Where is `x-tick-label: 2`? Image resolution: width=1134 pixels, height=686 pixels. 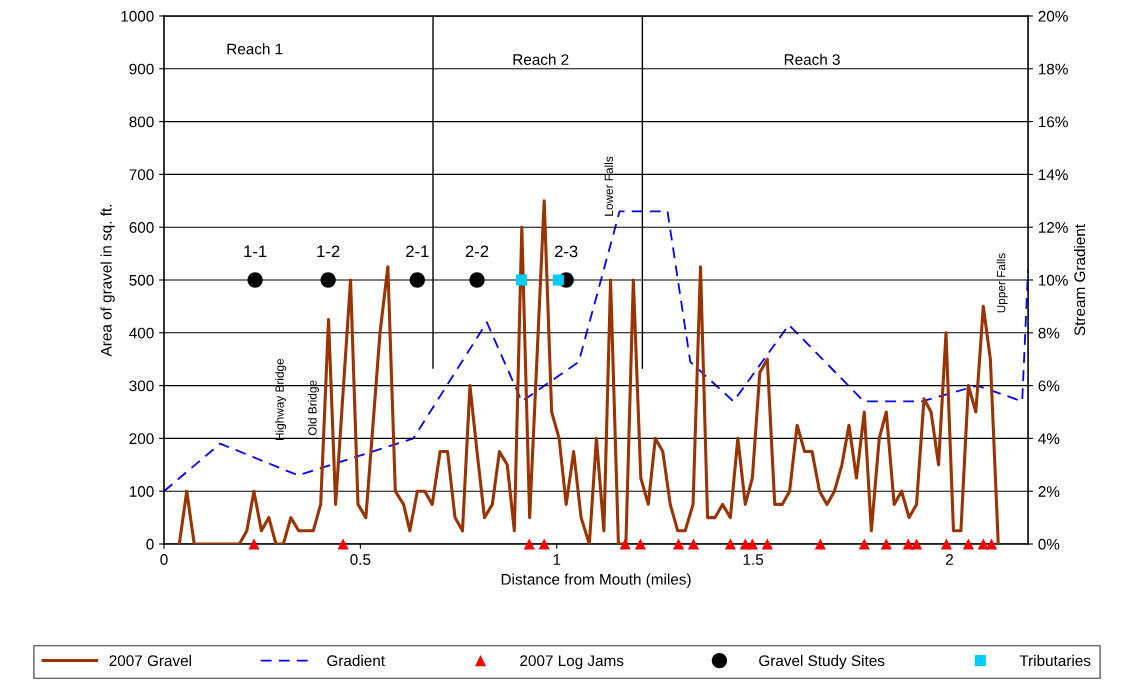
x-tick-label: 2 is located at coordinates (950, 559).